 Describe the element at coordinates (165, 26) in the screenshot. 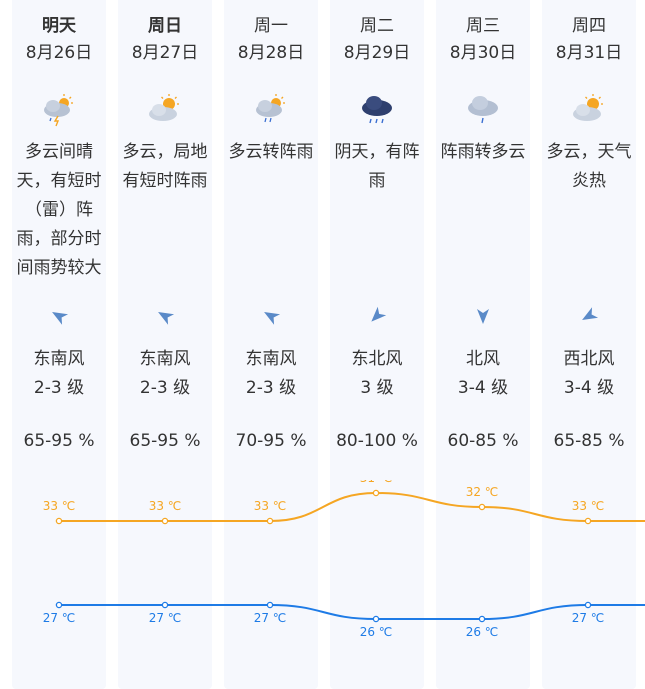

I see `day-name: 周日` at that location.